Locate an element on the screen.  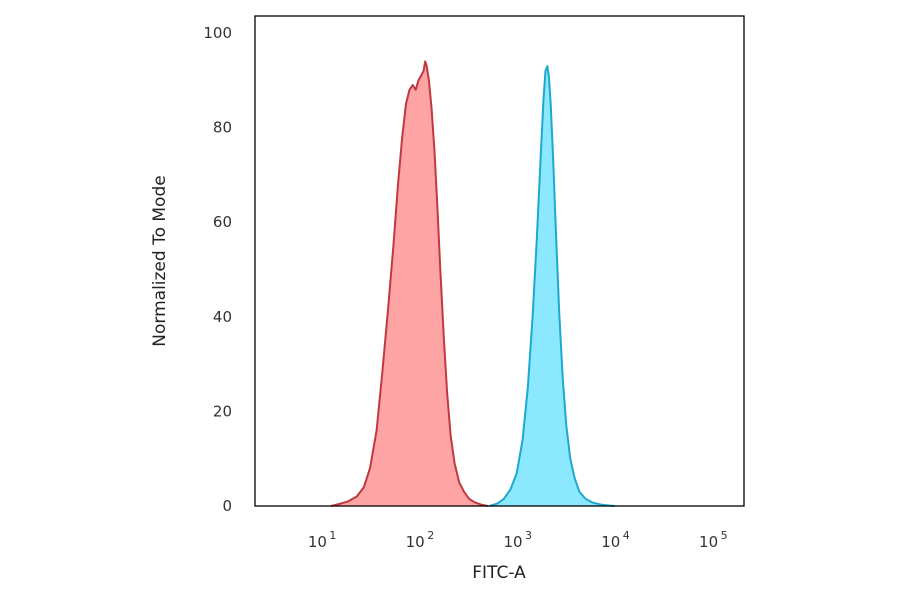
series-1-area is located at coordinates (409, 284).